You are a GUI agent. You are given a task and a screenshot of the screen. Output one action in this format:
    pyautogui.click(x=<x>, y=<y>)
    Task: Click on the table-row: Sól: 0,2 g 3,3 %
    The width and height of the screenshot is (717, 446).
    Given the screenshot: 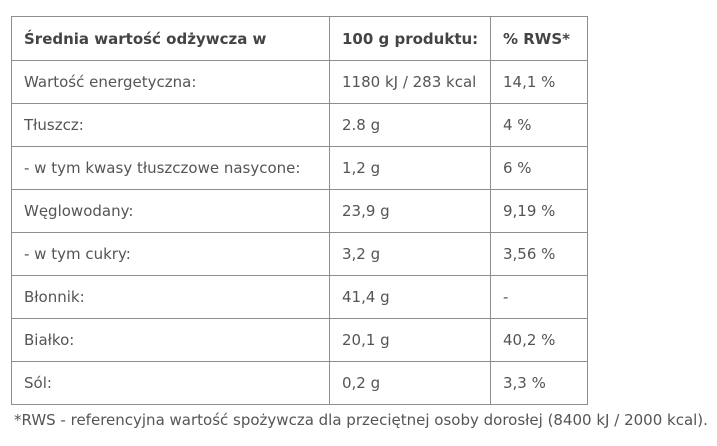 What is the action you would take?
    pyautogui.click(x=299, y=383)
    